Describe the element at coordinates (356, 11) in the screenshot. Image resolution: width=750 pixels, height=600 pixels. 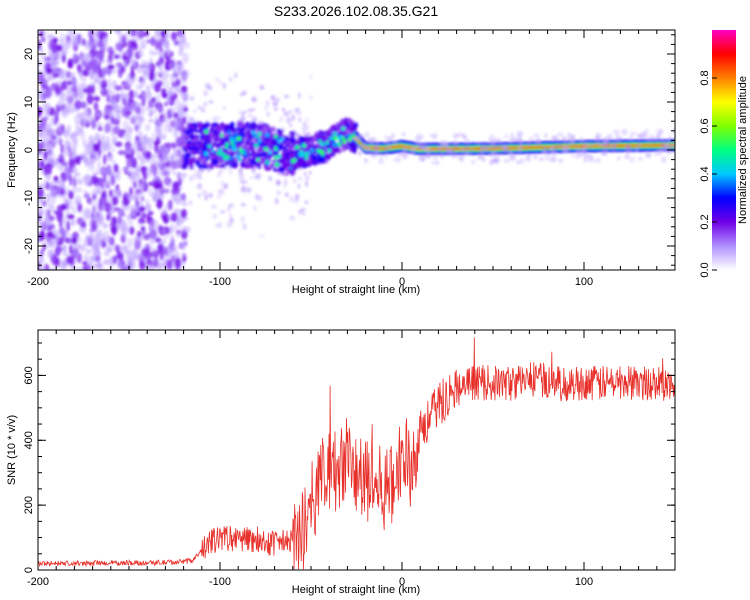
I see `figure-title: S233.2026.102.08.35.G21` at that location.